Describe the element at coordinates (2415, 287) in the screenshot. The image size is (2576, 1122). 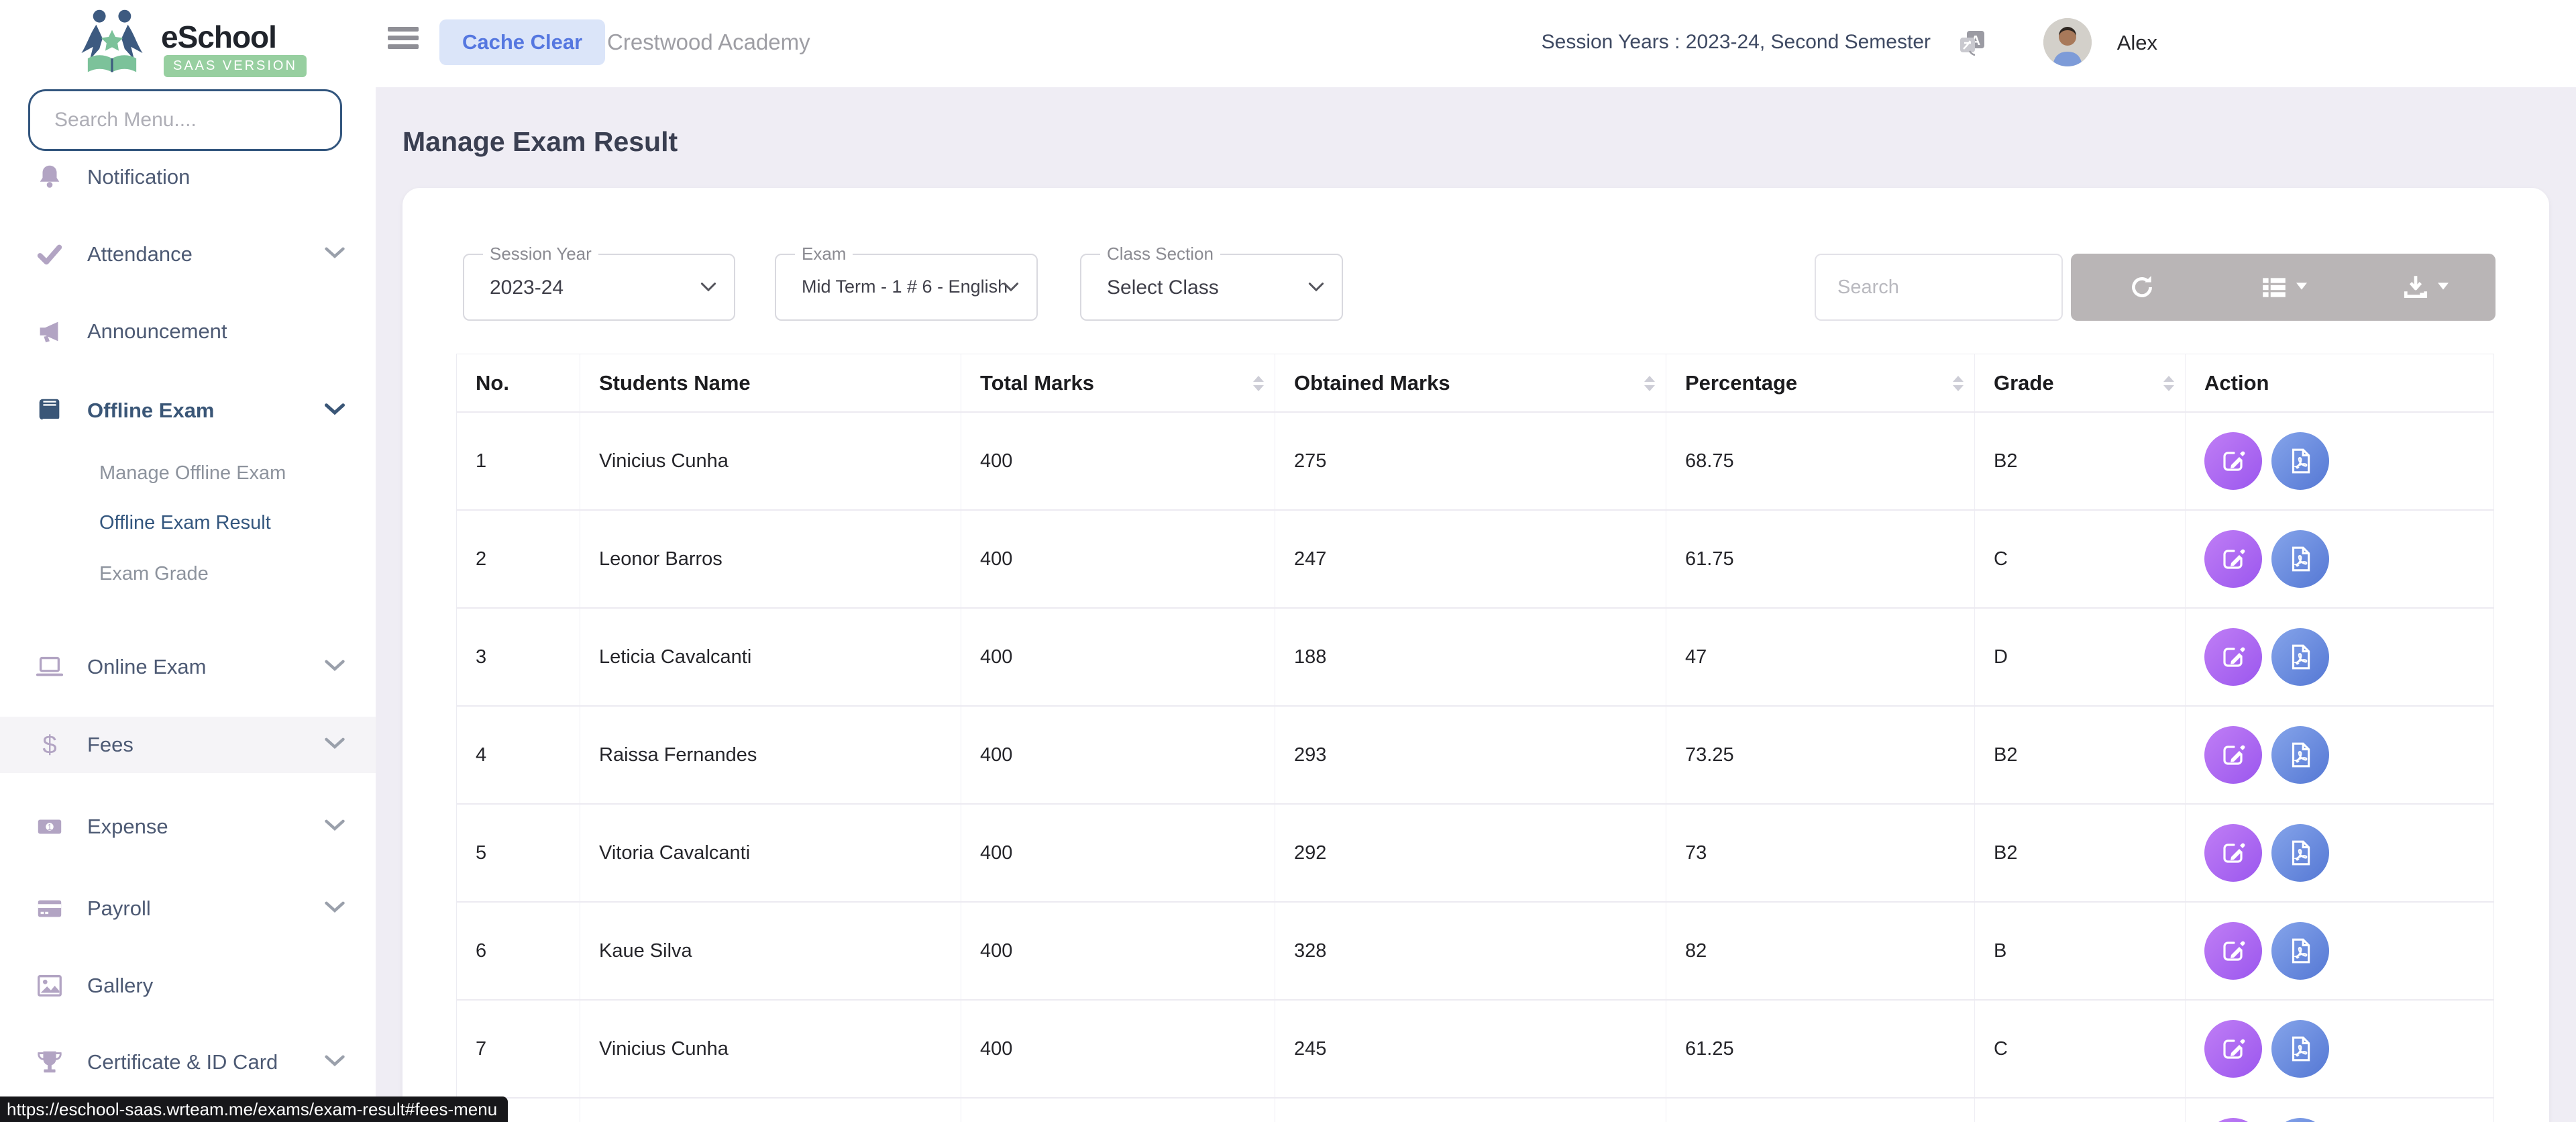
I see `download-icon` at that location.